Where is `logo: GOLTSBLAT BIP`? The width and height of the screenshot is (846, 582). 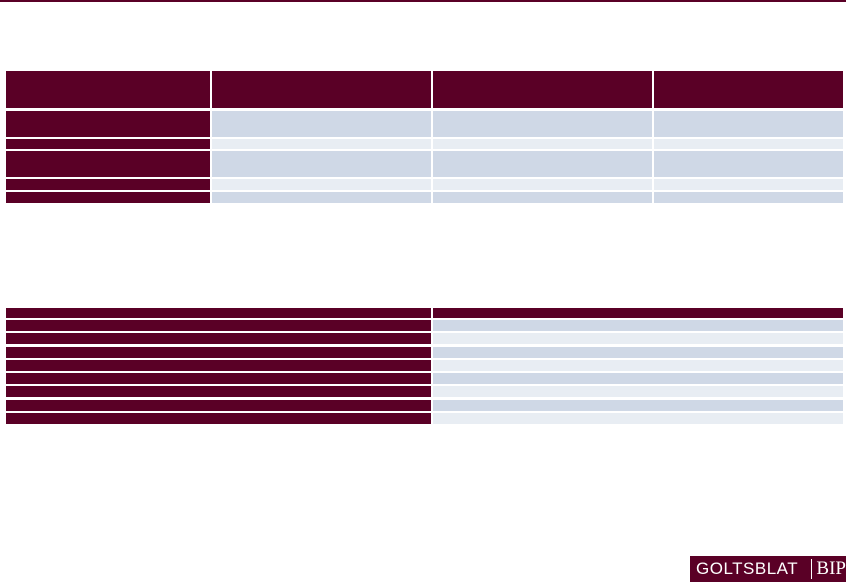
logo: GOLTSBLAT BIP is located at coordinates (768, 569).